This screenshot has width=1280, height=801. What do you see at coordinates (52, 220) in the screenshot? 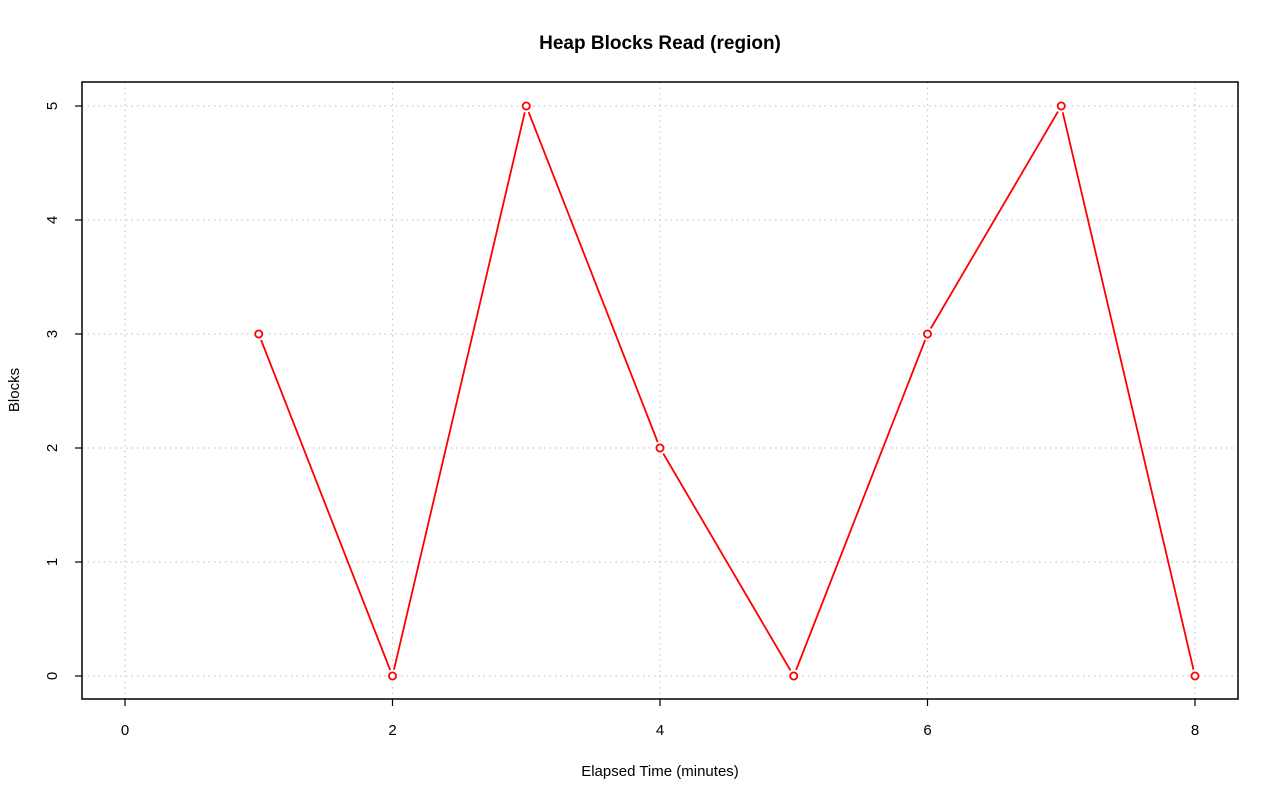
I see `y-tick-label: 4` at bounding box center [52, 220].